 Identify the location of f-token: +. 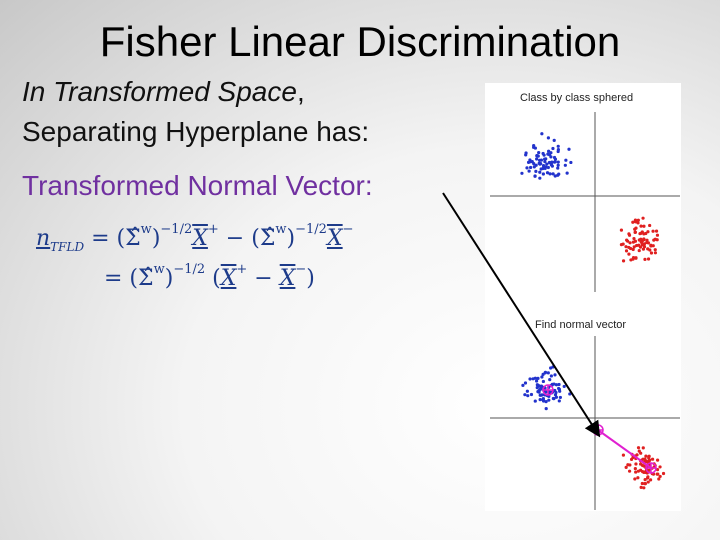
(213, 229).